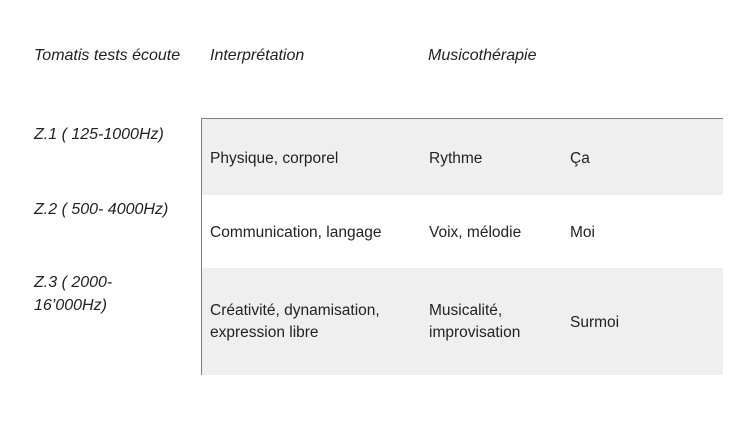 This screenshot has height=432, width=742. I want to click on header-divider, so click(462, 118).